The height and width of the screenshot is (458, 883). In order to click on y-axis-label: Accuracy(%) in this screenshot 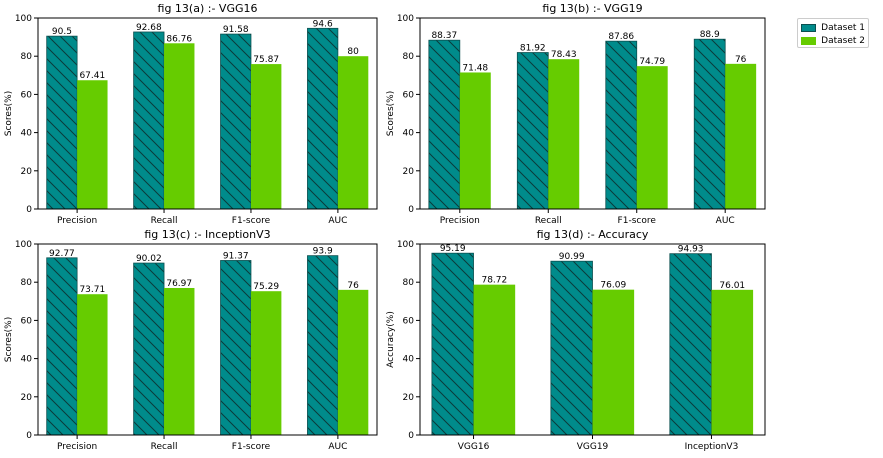, I will do `click(391, 339)`.